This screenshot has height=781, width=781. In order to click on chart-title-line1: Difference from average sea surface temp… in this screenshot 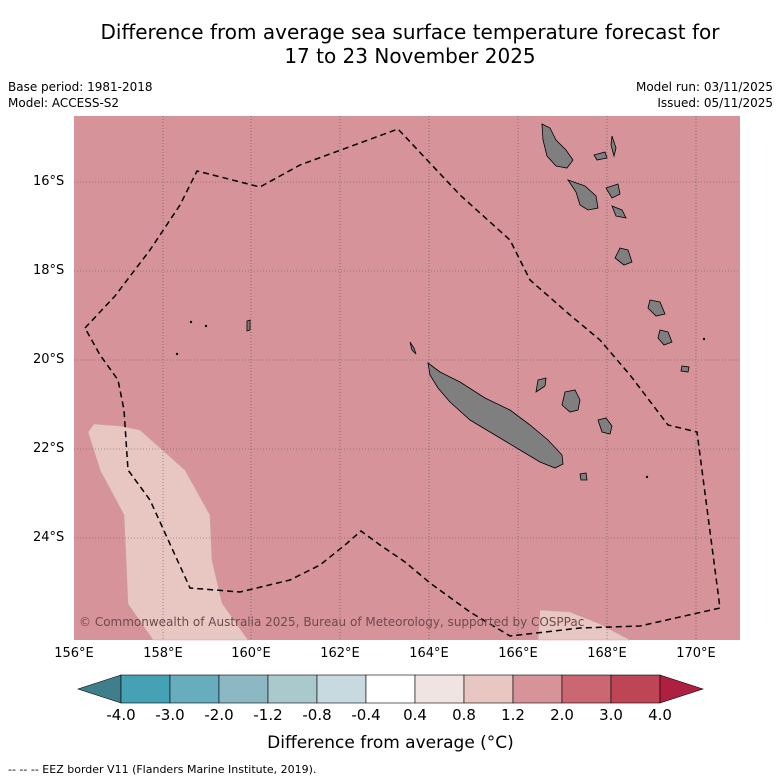, I will do `click(410, 32)`.